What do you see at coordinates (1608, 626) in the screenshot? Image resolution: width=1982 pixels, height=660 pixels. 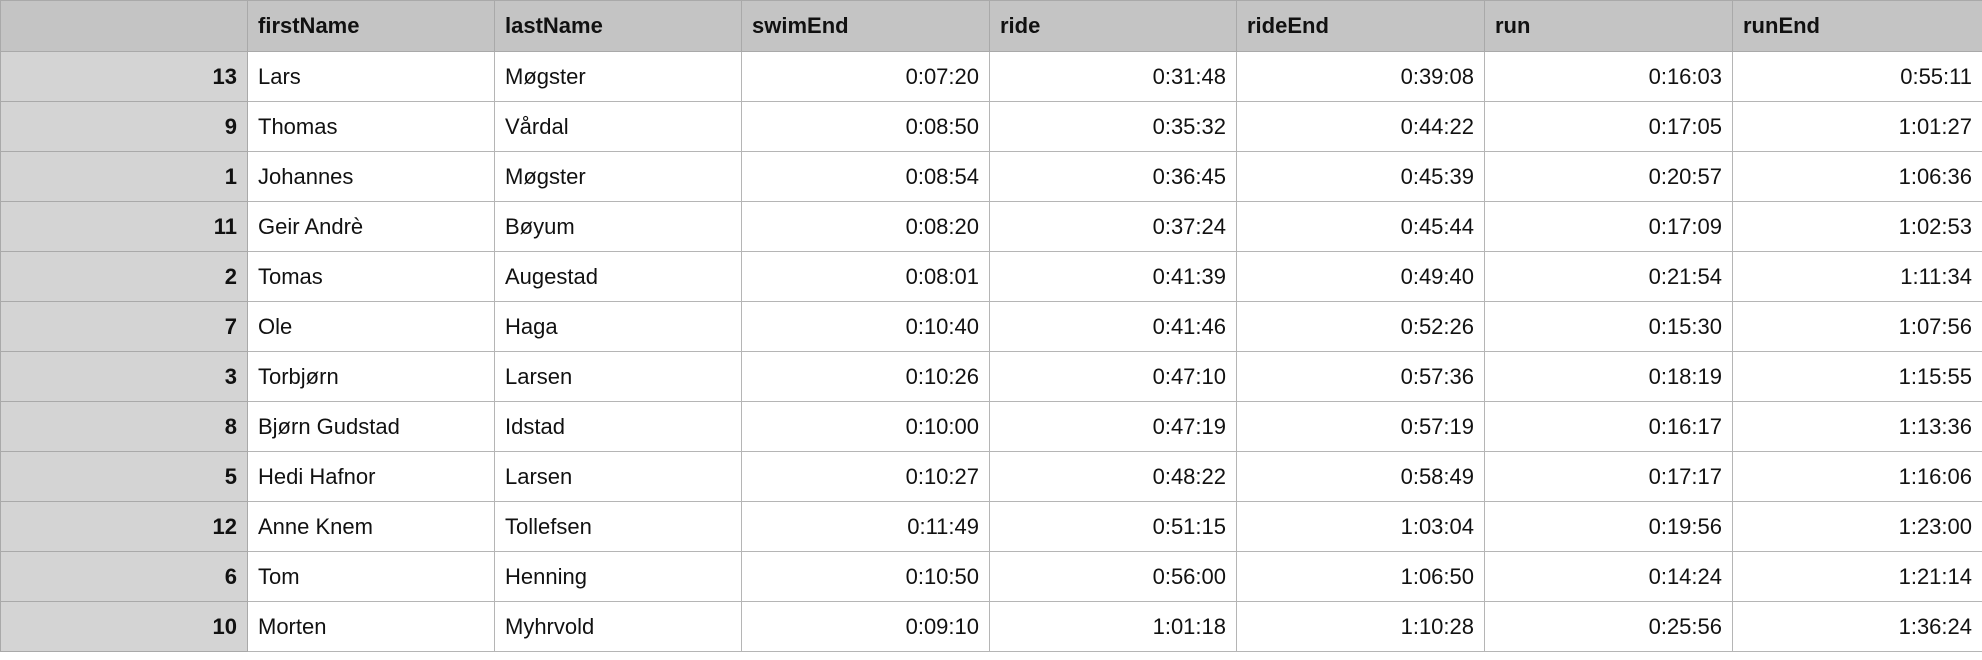 I see `run-cell: 0:25:56` at bounding box center [1608, 626].